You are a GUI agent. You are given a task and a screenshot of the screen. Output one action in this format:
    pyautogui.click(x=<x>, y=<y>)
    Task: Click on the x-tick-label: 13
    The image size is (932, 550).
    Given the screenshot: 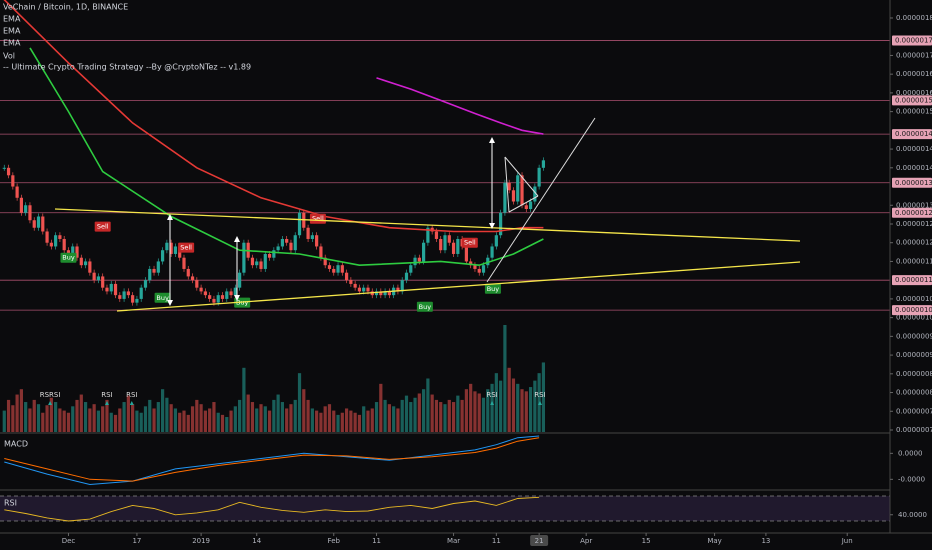 What is the action you would take?
    pyautogui.click(x=765, y=541)
    